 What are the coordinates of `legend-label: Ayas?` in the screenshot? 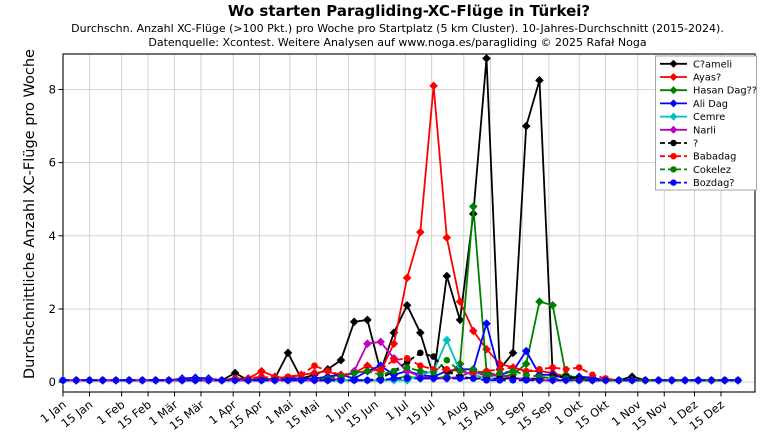 It's located at (707, 78).